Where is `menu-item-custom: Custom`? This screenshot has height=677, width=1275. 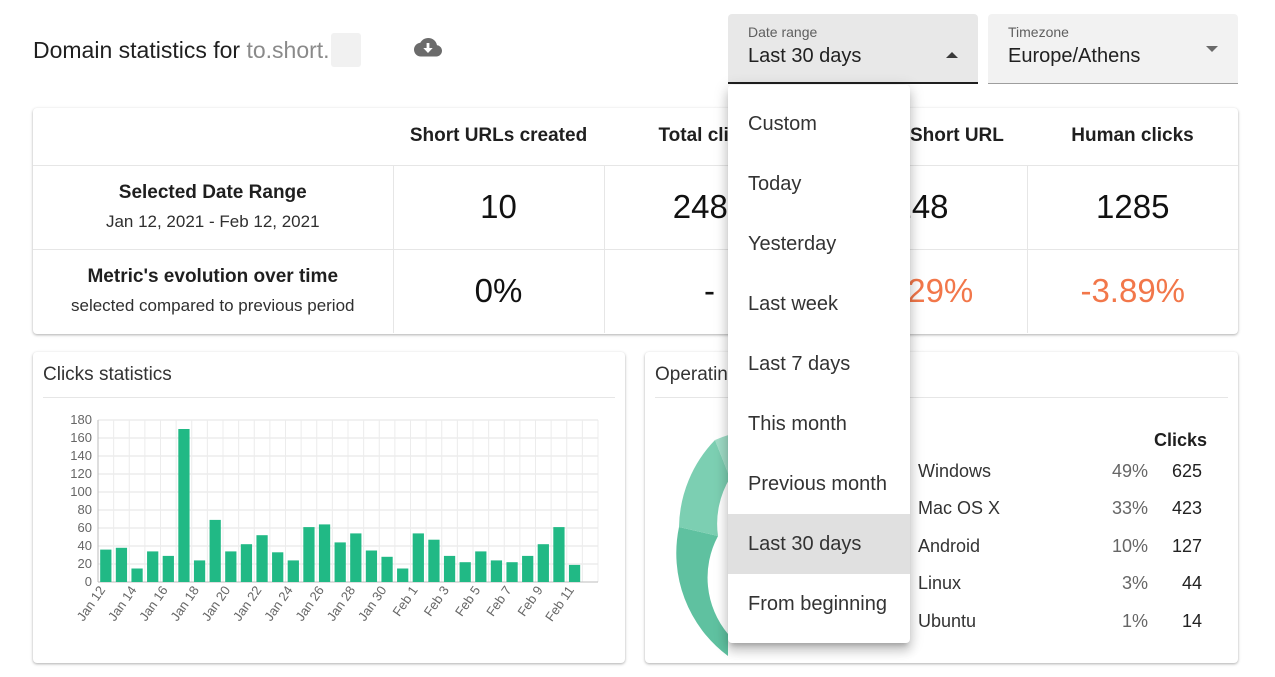
menu-item-custom: Custom is located at coordinates (782, 124).